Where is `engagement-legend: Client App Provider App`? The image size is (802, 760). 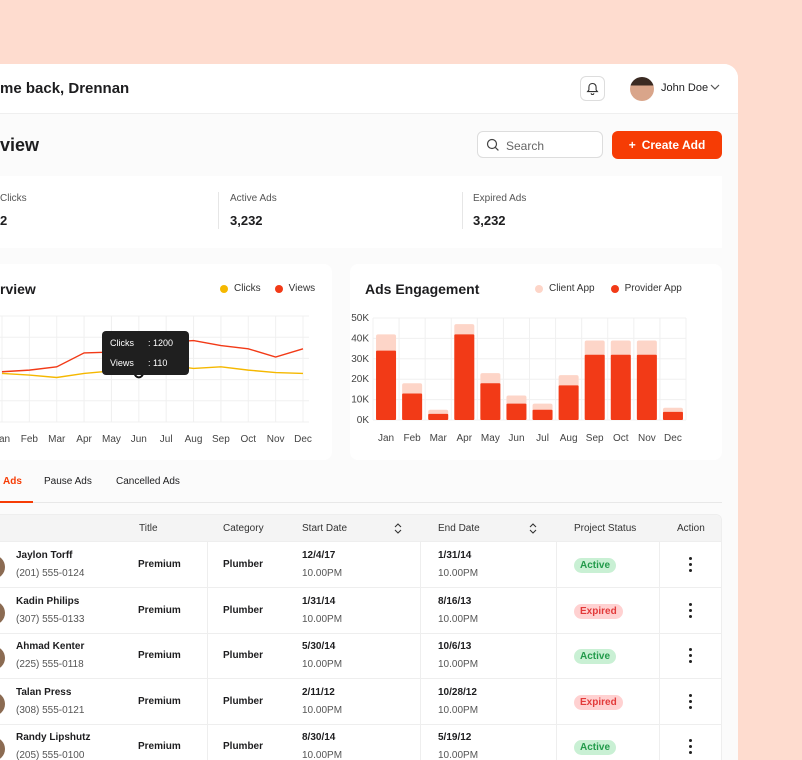
engagement-legend: Client App Provider App is located at coordinates (608, 288).